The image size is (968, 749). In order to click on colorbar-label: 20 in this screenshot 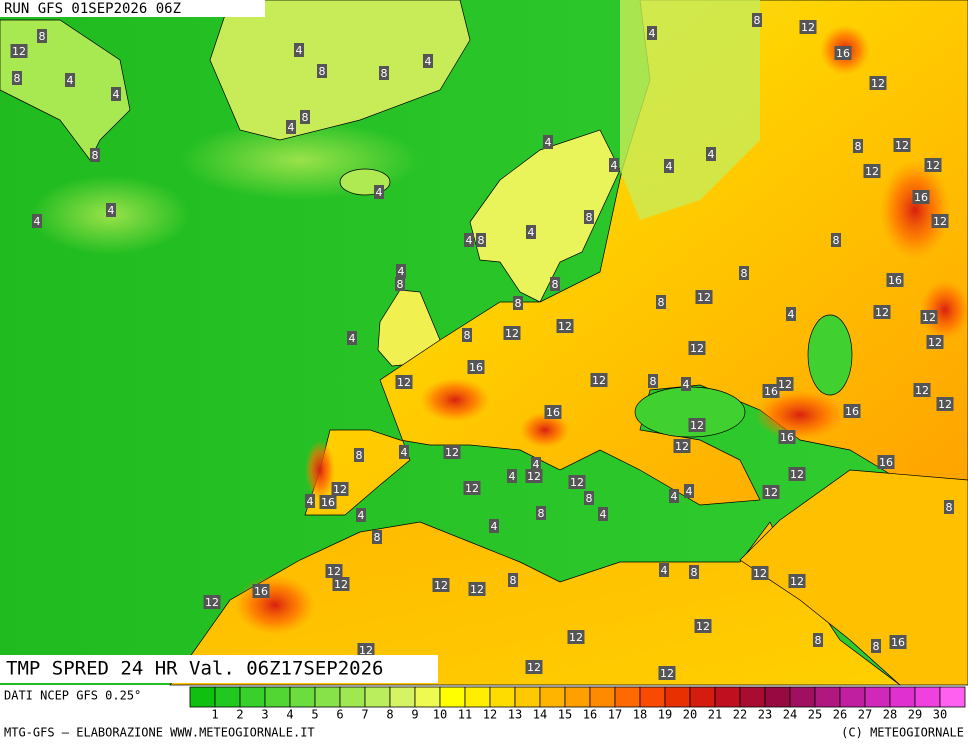, I will do `click(690, 715)`.